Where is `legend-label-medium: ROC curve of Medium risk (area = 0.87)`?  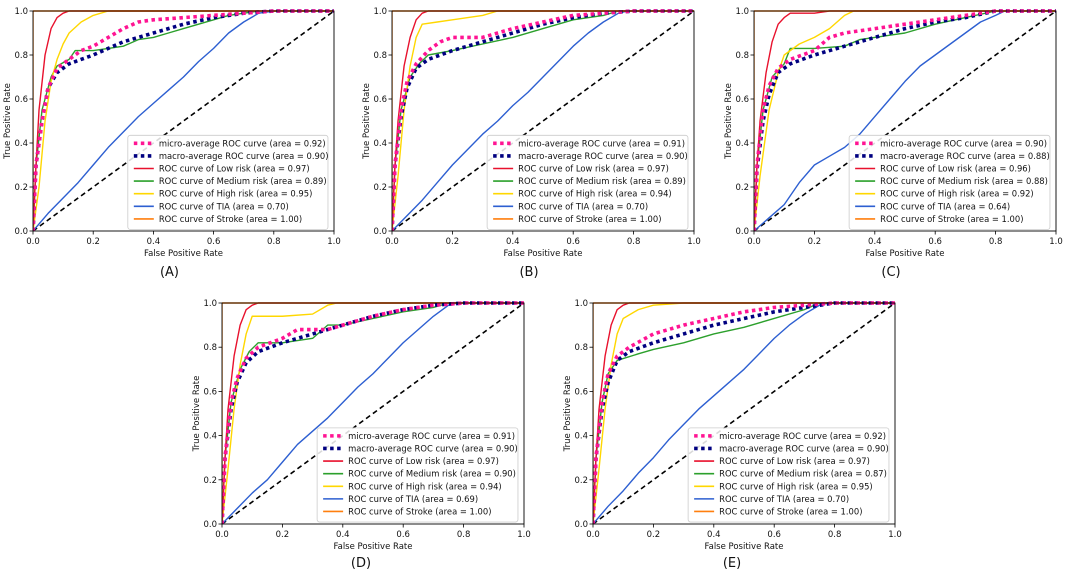 legend-label-medium: ROC curve of Medium risk (area = 0.87) is located at coordinates (803, 474).